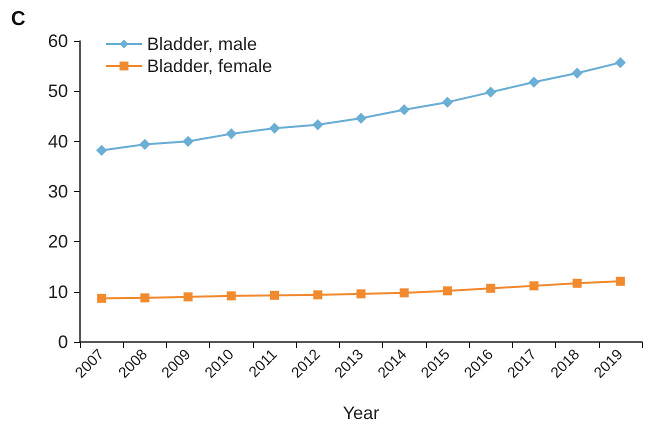  Describe the element at coordinates (58, 91) in the screenshot. I see `y-tick-label: 50` at that location.